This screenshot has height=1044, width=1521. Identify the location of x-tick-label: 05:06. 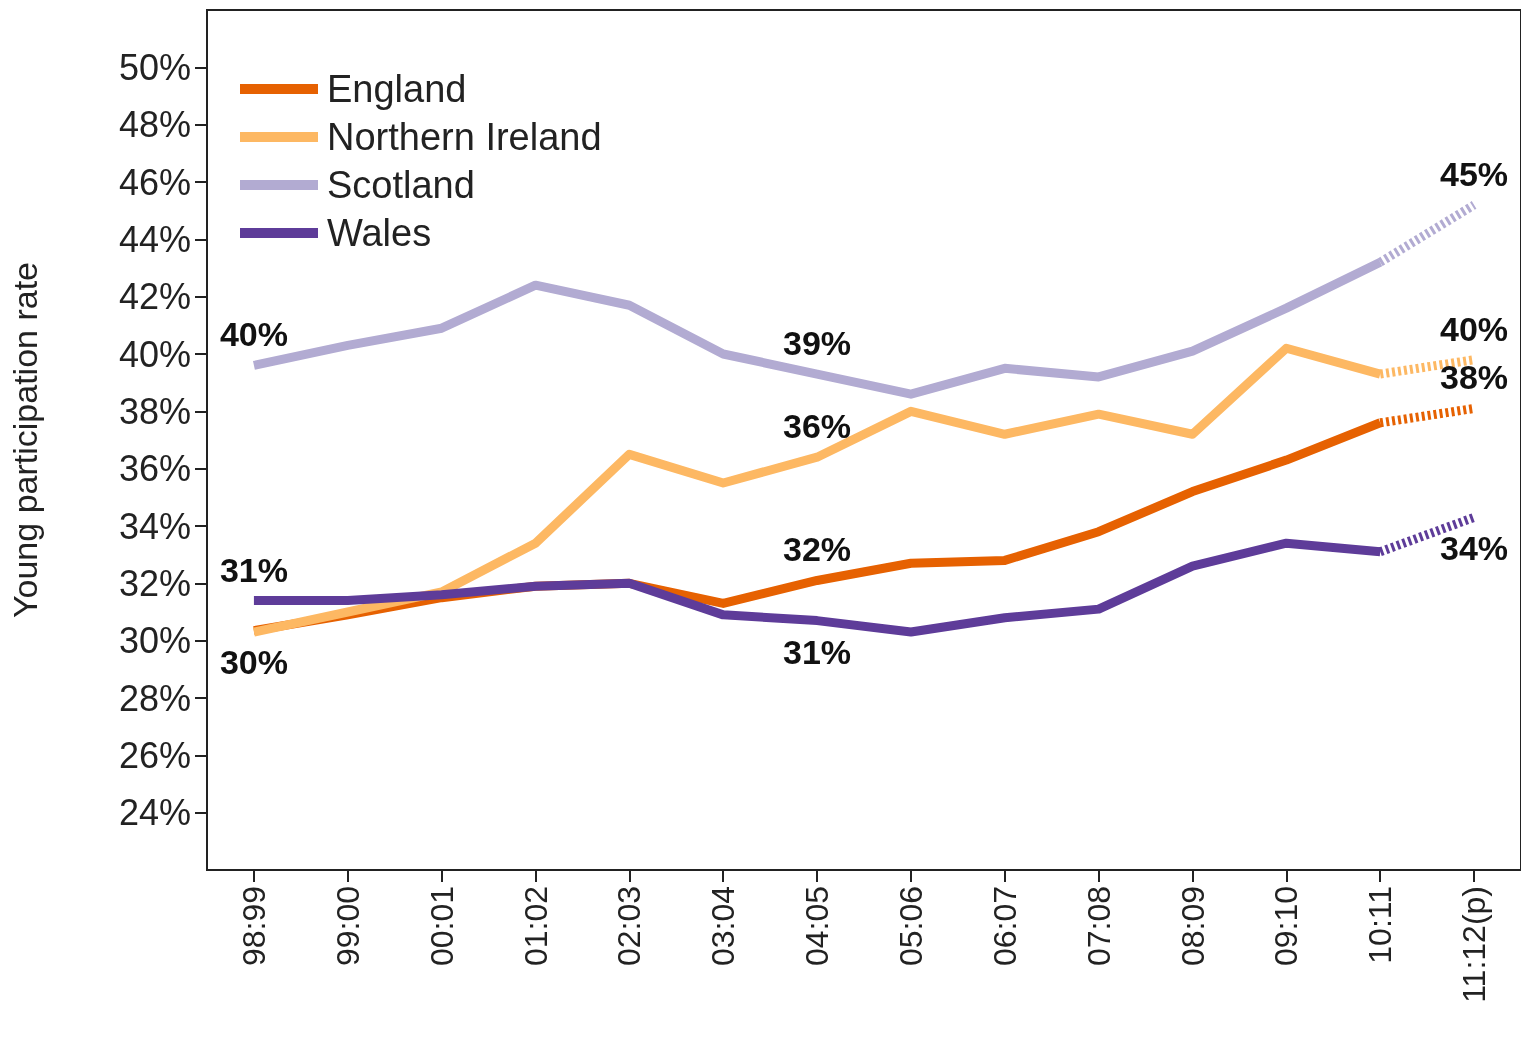
(910, 926).